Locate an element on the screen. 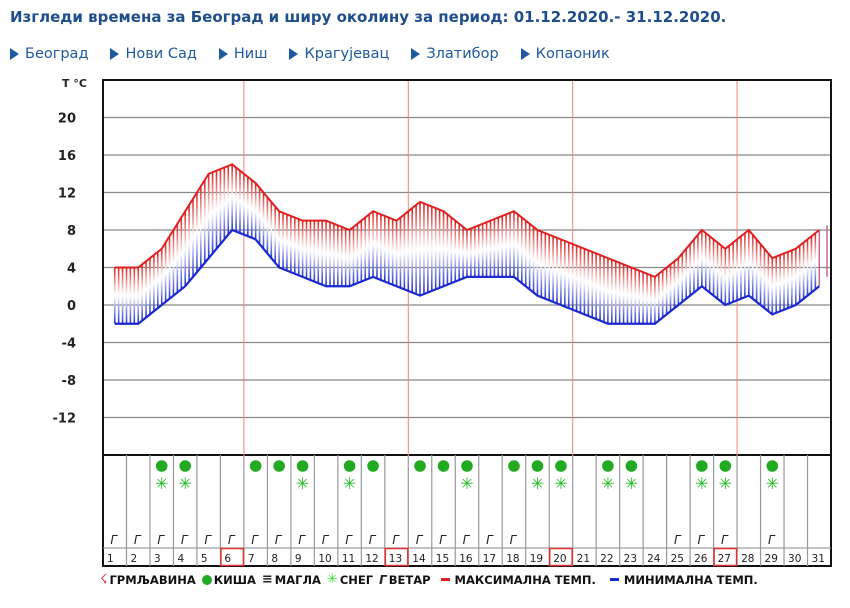  day-label: 29 is located at coordinates (771, 559).